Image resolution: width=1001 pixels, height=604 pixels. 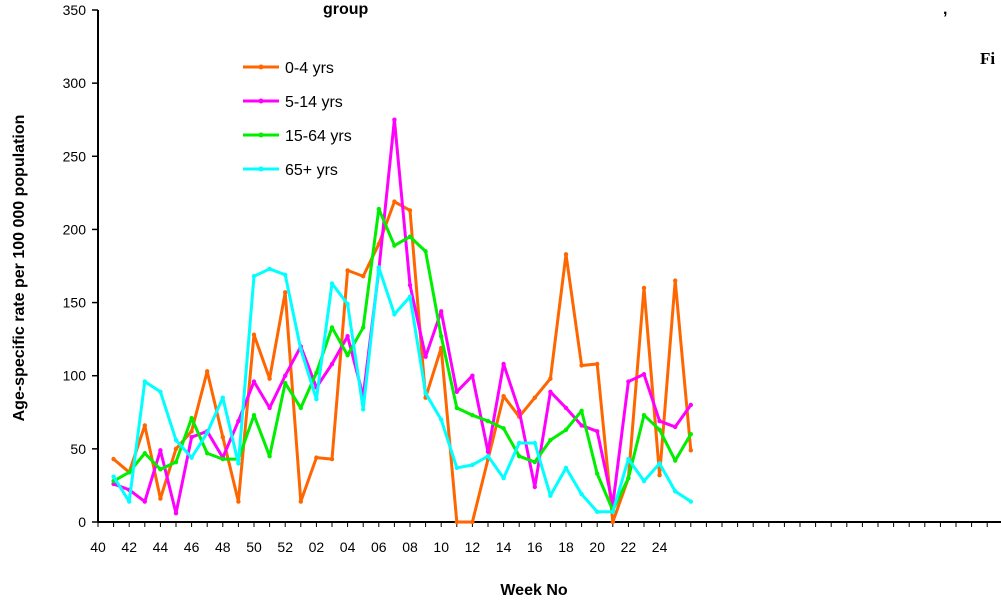 What do you see at coordinates (297, 119) in the screenshot?
I see `legend: 0-4 yrs 5-14 yrs 15-64 yrs 65+ yrs` at bounding box center [297, 119].